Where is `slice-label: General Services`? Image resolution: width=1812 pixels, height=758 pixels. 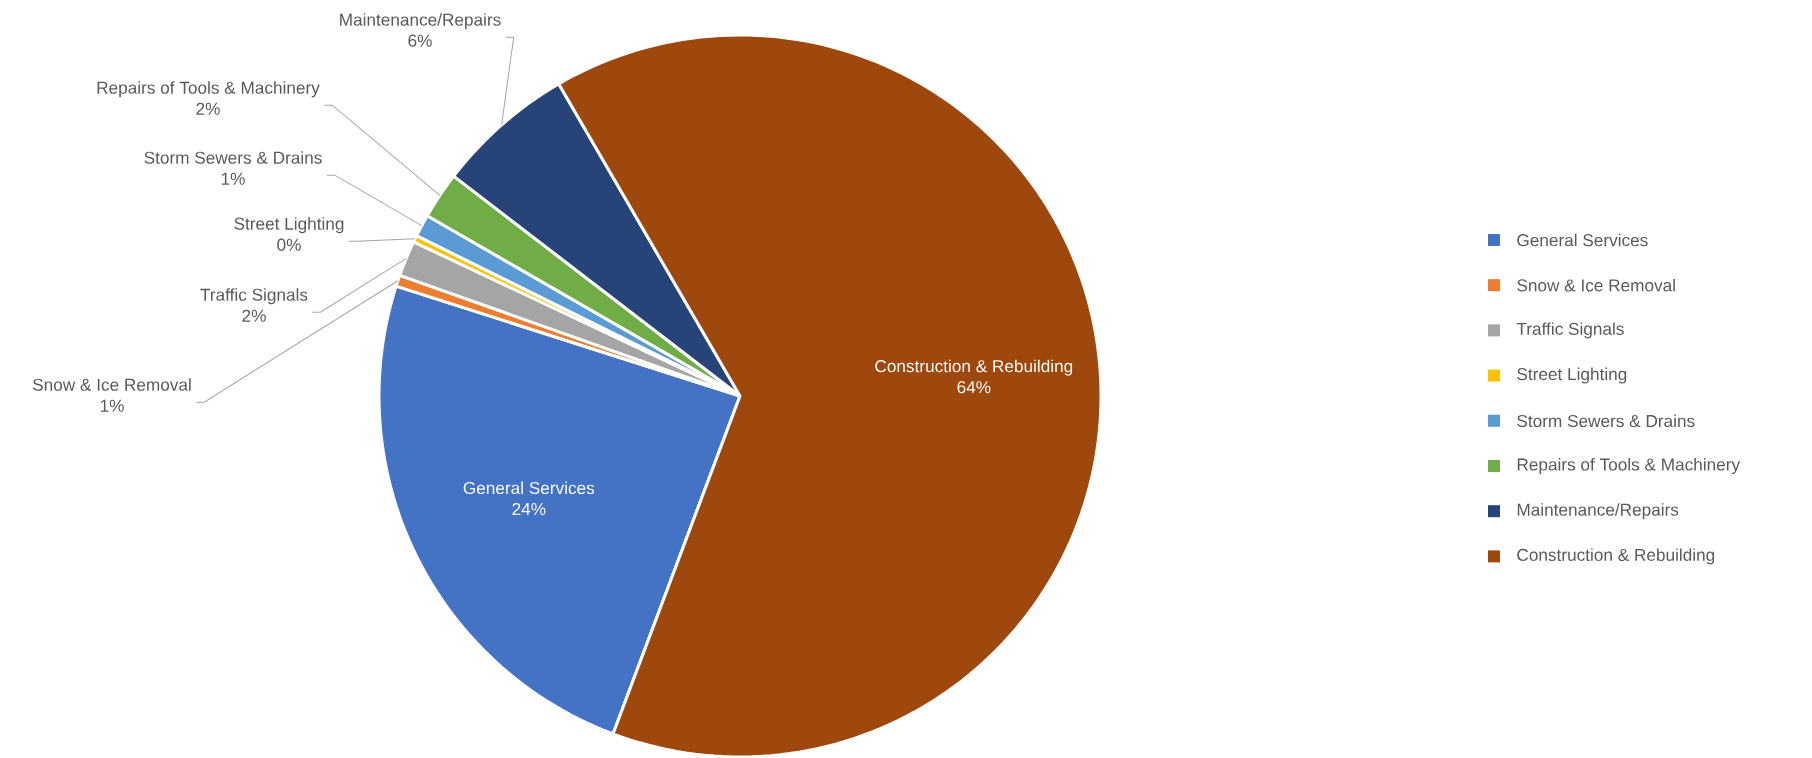 slice-label: General Services is located at coordinates (529, 488).